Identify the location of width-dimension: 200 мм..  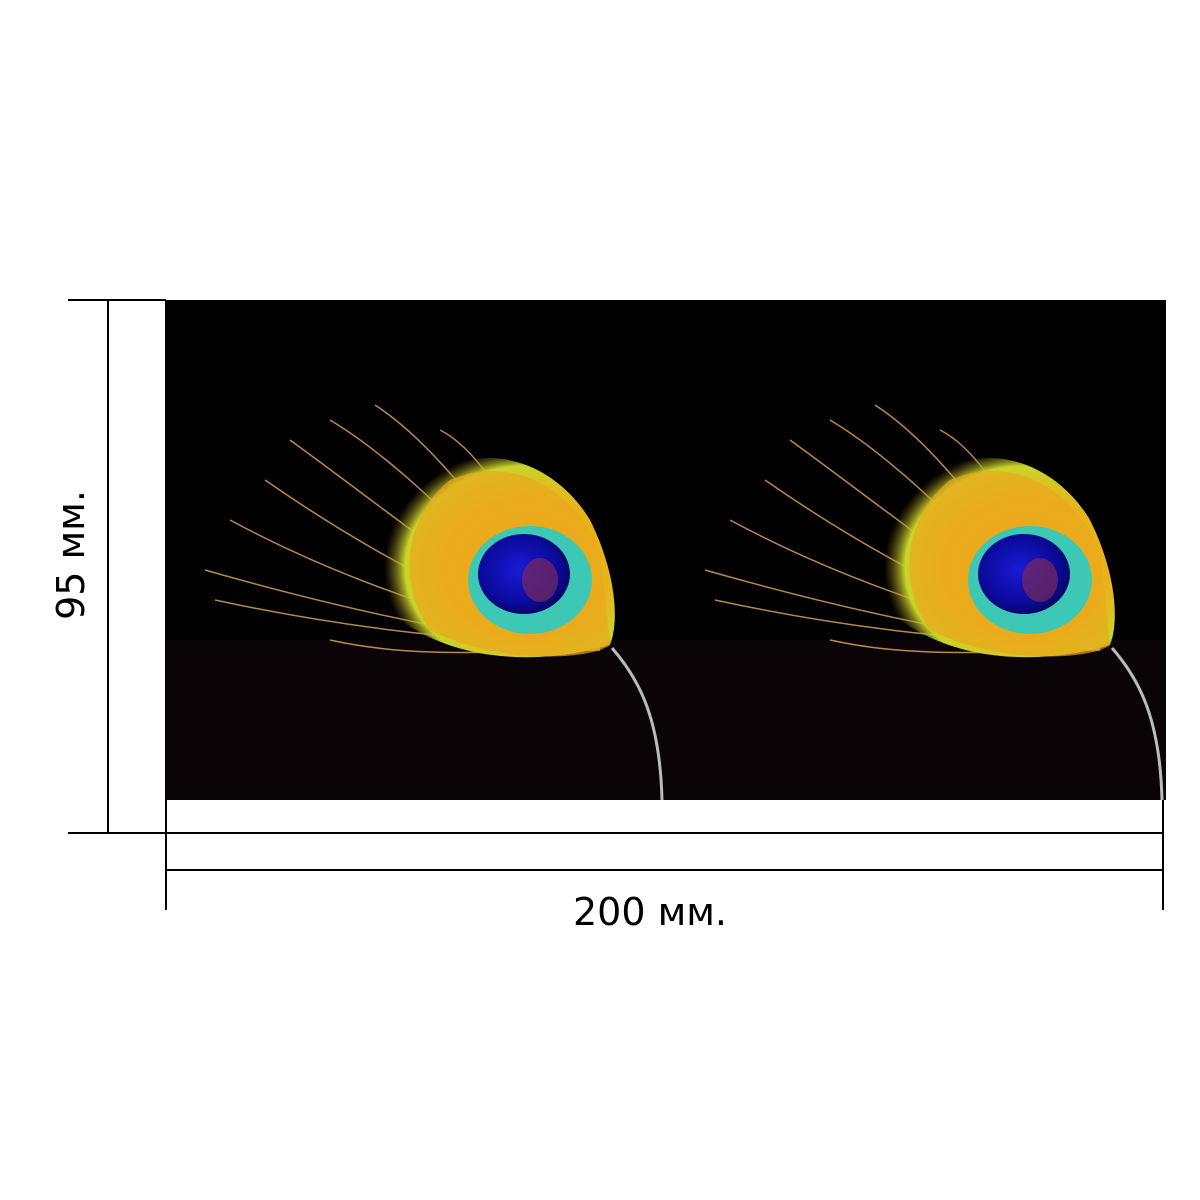
(664, 867).